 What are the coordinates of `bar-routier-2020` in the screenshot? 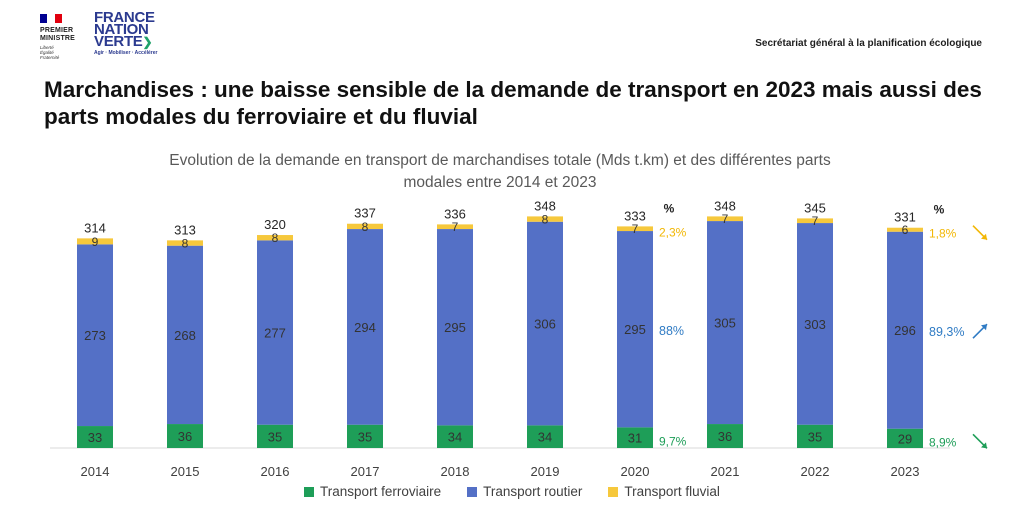 It's located at (635, 329).